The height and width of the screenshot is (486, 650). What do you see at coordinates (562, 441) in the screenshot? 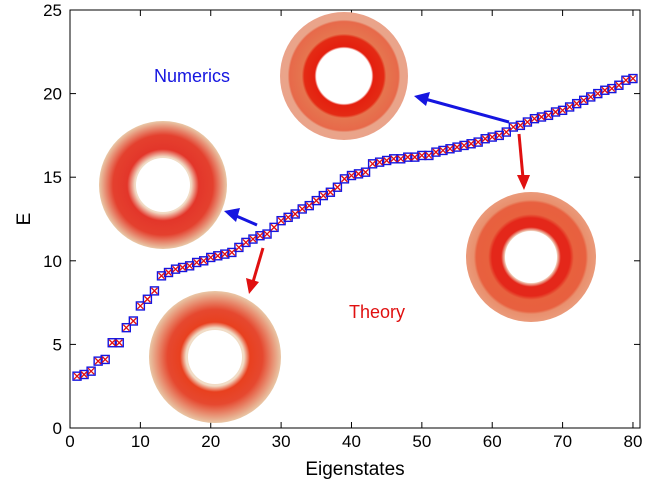
I see `x-tick-label: 70` at bounding box center [562, 441].